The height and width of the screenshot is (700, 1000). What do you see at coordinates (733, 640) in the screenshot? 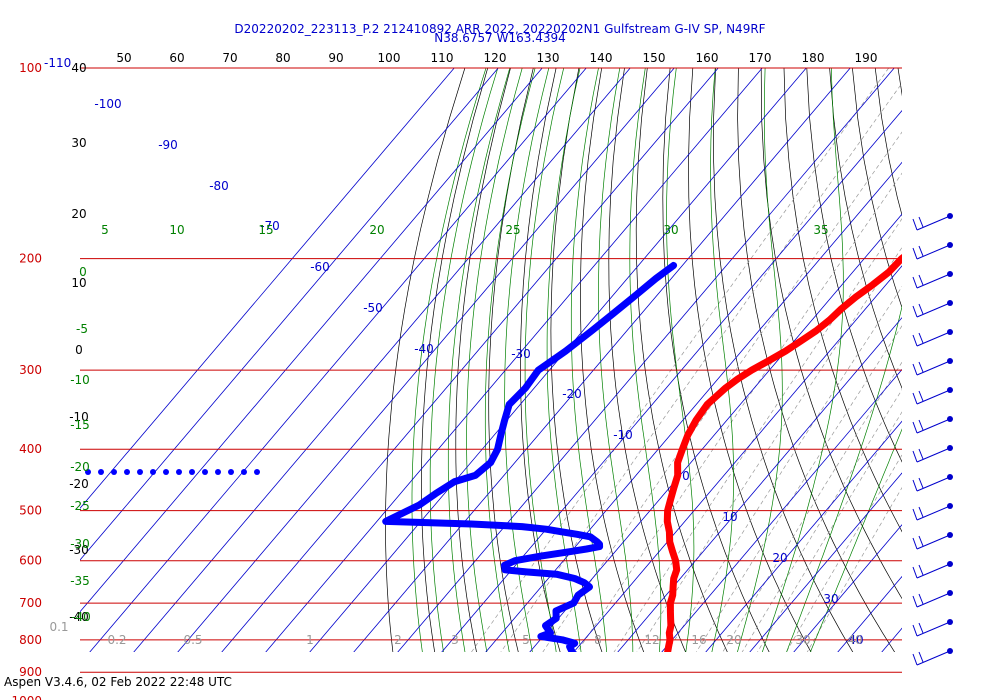
I see `mixing-ratio-label: 20` at bounding box center [733, 640].